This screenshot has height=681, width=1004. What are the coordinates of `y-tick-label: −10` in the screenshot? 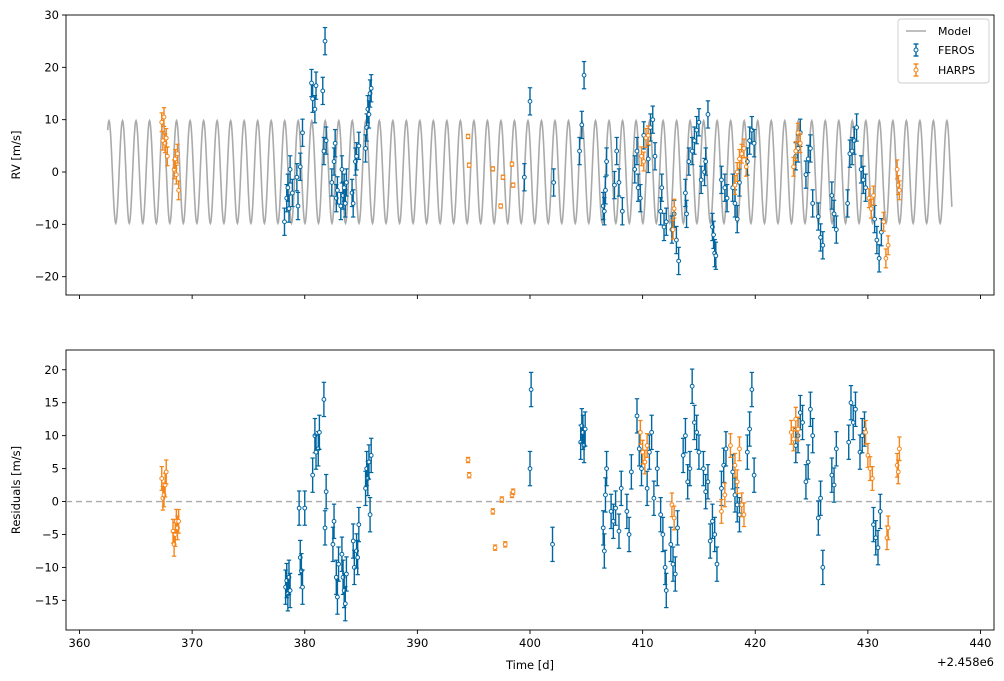 It's located at (47, 567).